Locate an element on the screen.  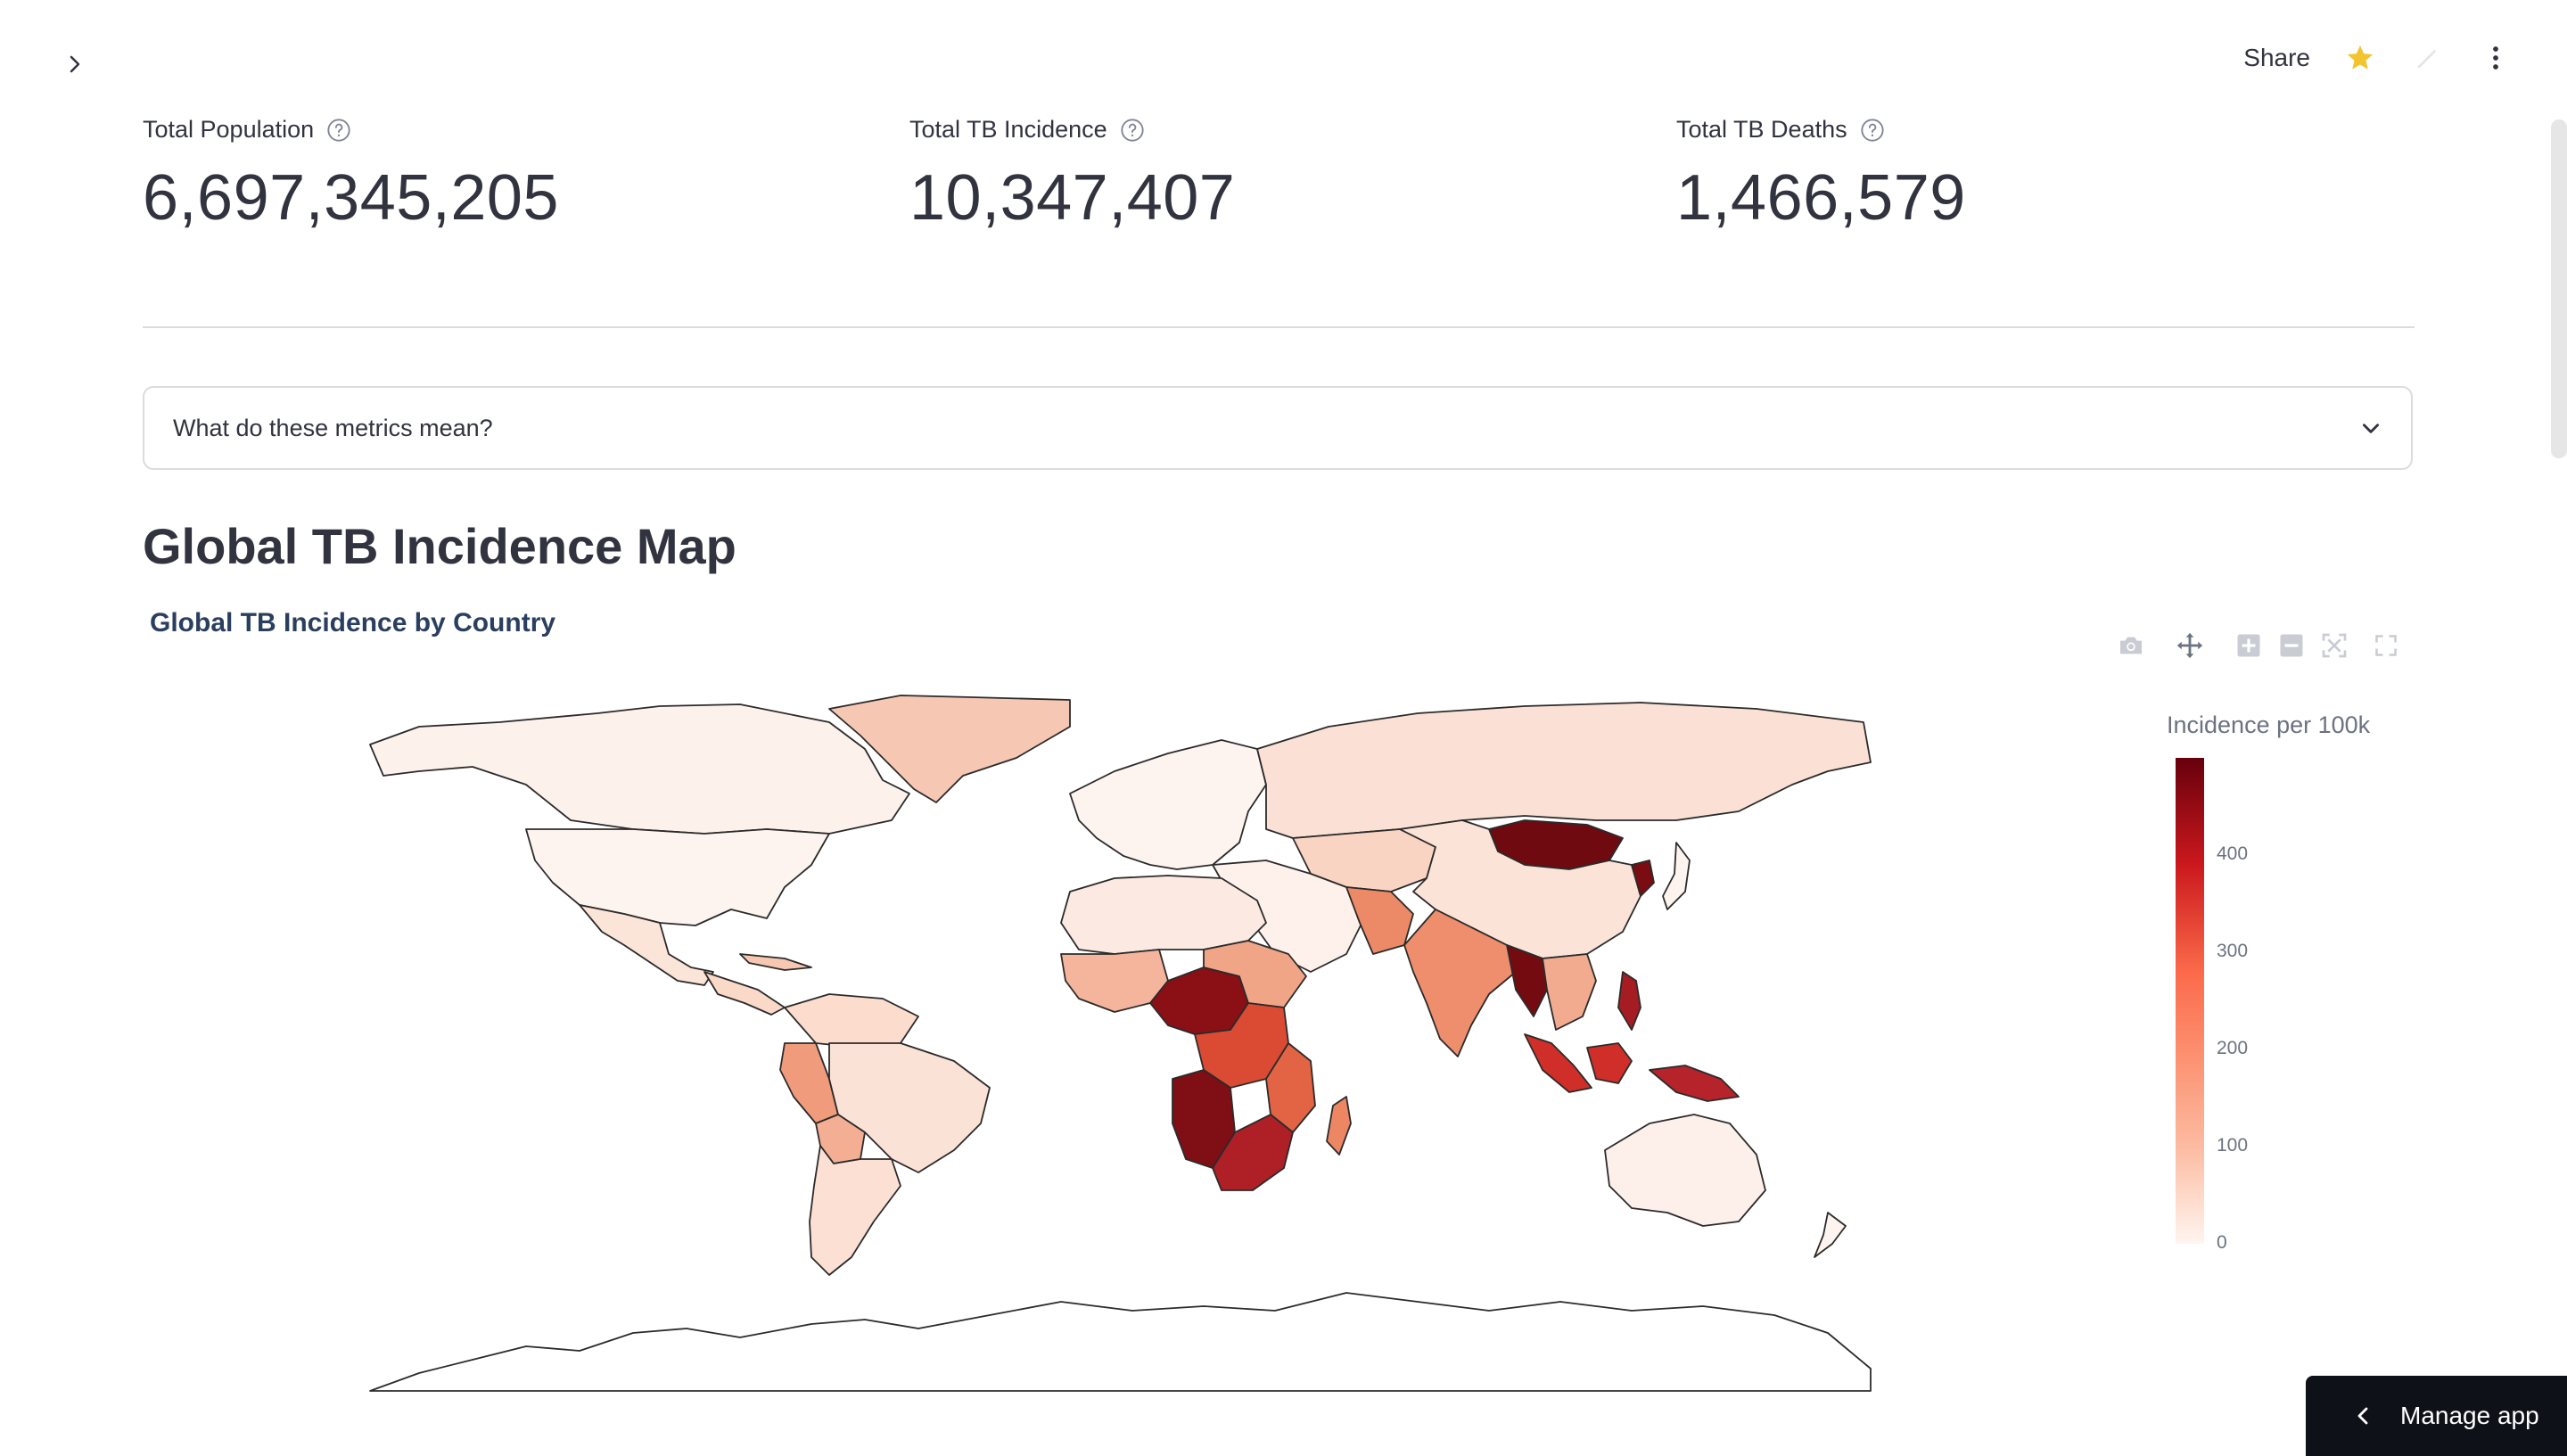
map-region-japan is located at coordinates (1676, 876).